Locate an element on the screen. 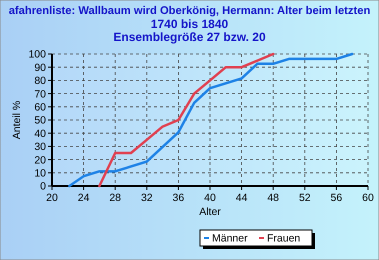 Image resolution: width=379 pixels, height=260 pixels. y-tick-label: 20 is located at coordinates (40, 160).